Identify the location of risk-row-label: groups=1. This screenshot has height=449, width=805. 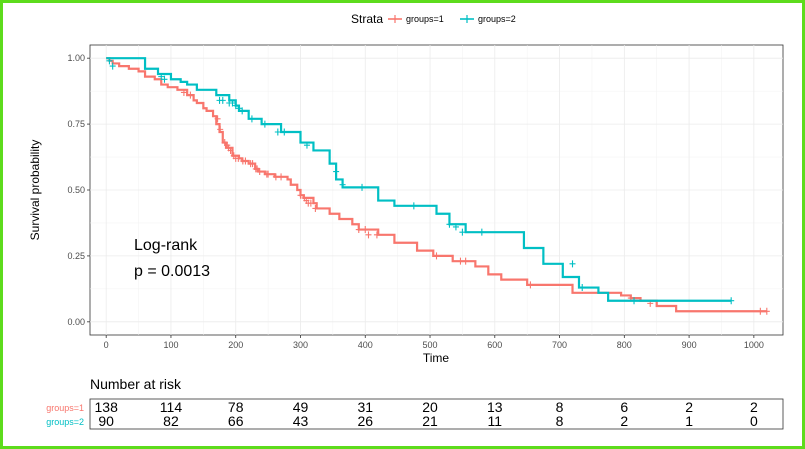
(65, 408).